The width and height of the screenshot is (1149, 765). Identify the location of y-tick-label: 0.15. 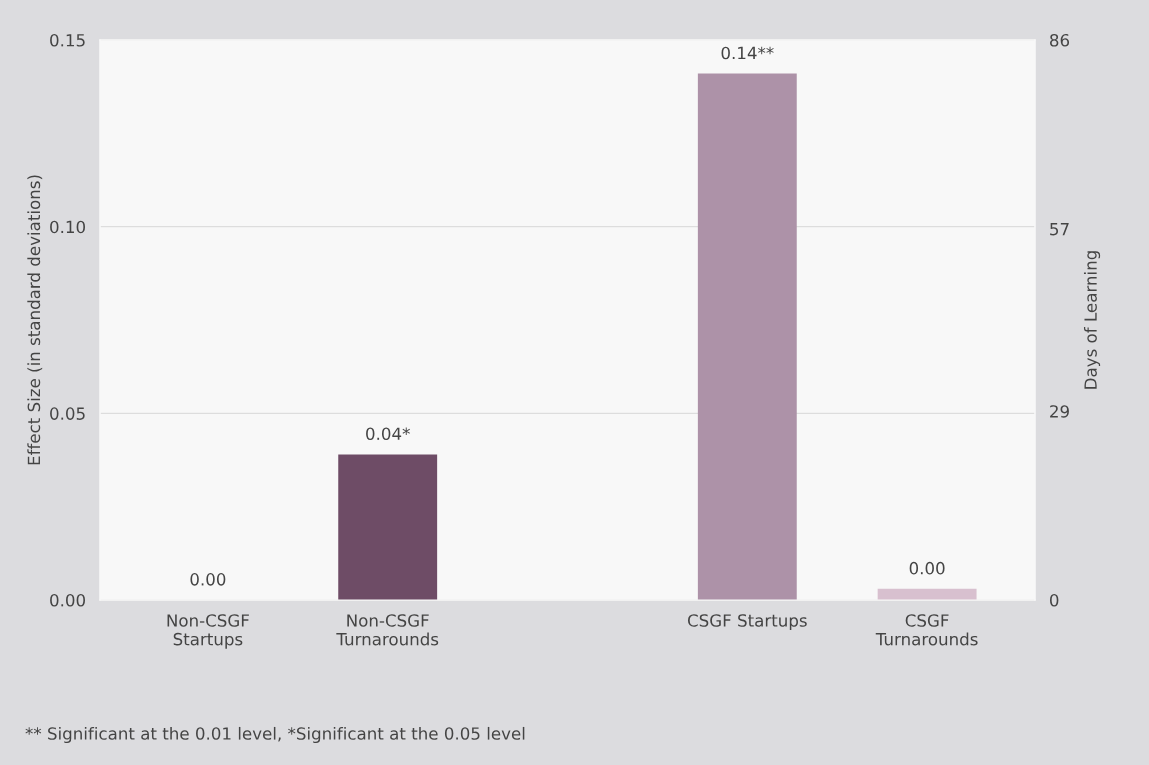
(67, 40).